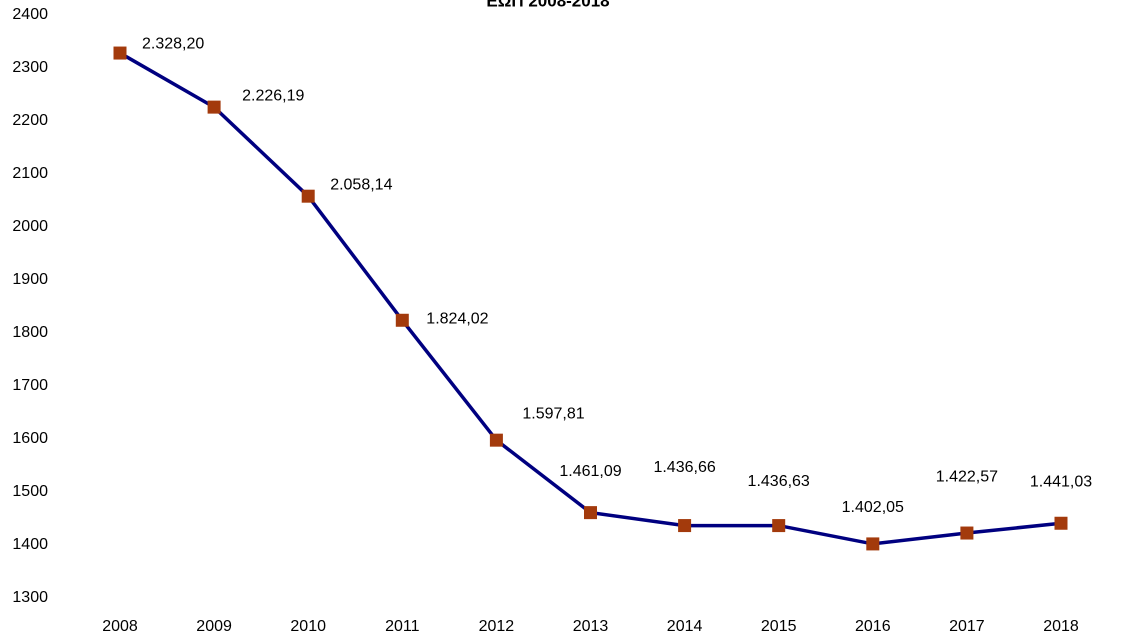  What do you see at coordinates (497, 626) in the screenshot?
I see `x-tick-label: 2012` at bounding box center [497, 626].